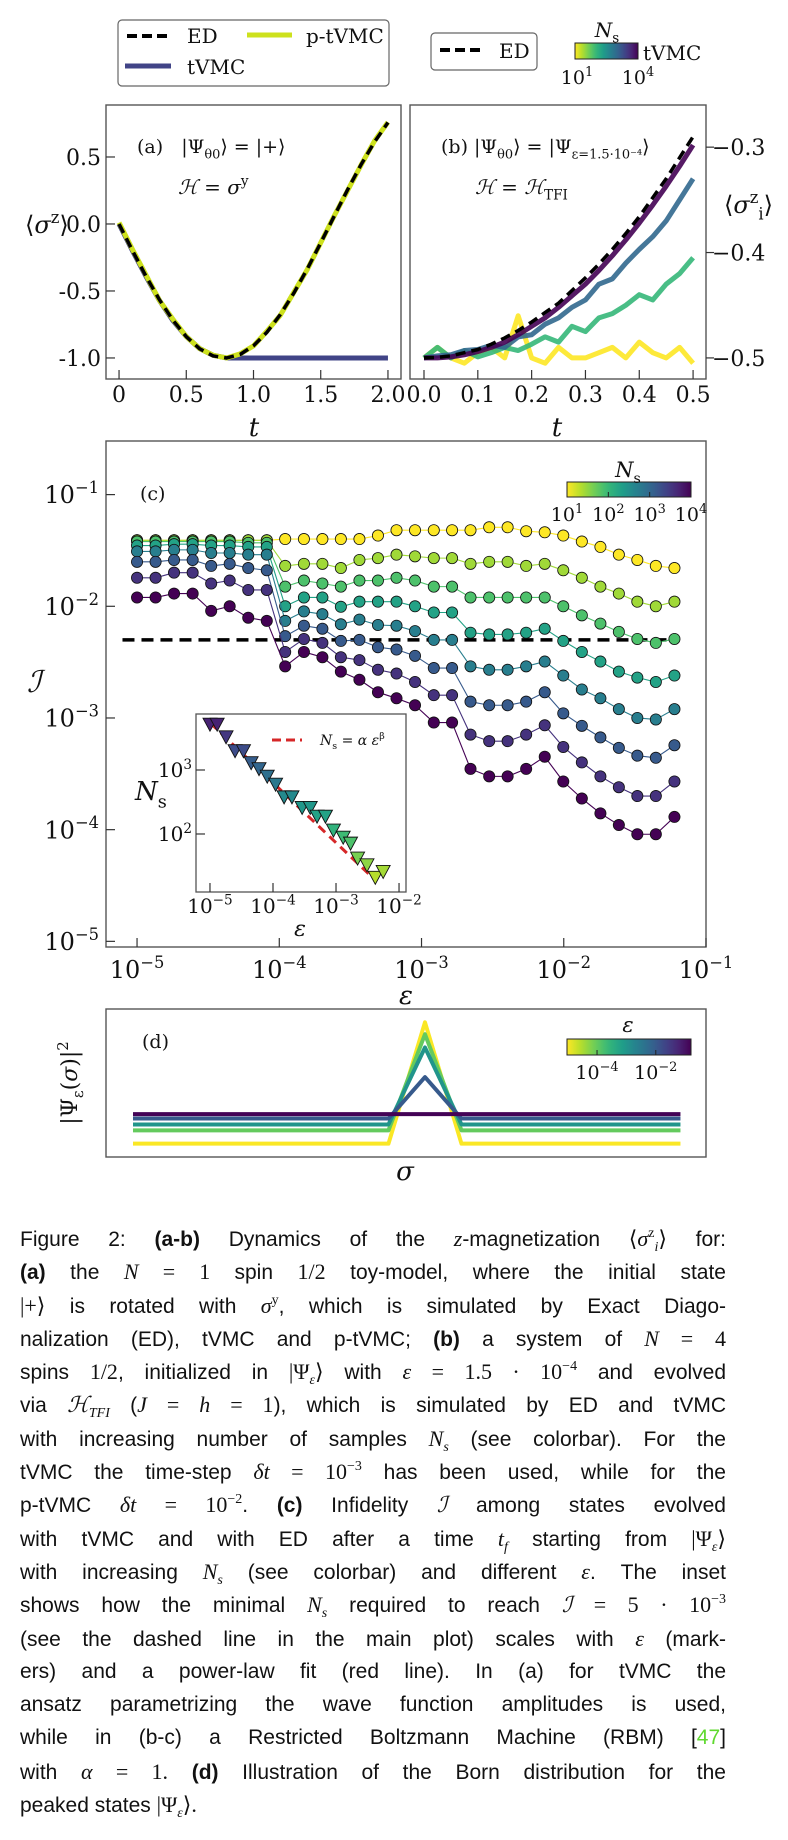 Image resolution: width=788 pixels, height=1840 pixels. Describe the element at coordinates (559, 269) in the screenshot. I see `series-tvmc-ns-1000-line` at that location.